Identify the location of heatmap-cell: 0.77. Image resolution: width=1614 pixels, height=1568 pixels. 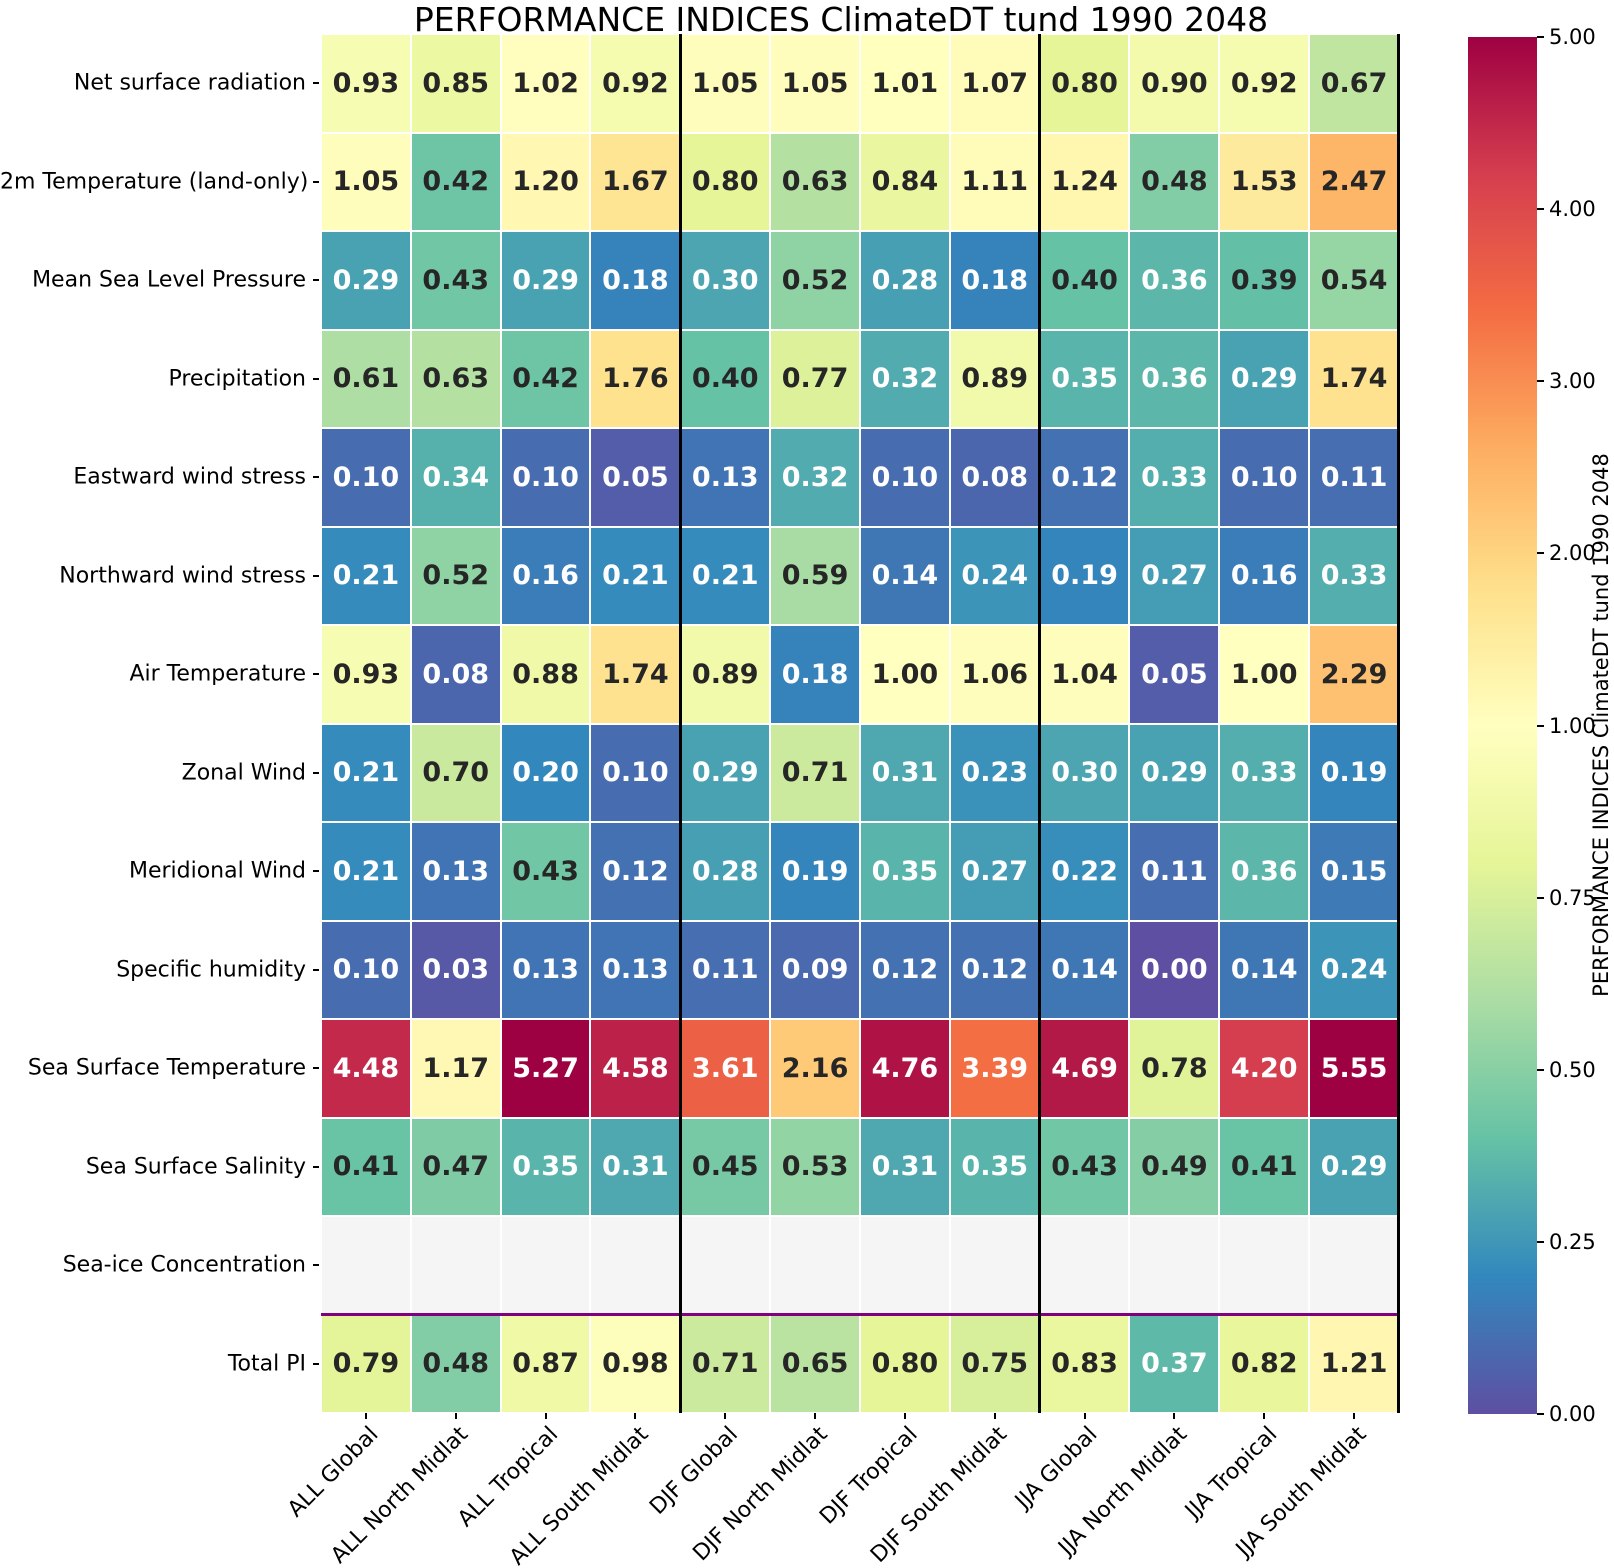
(815, 378).